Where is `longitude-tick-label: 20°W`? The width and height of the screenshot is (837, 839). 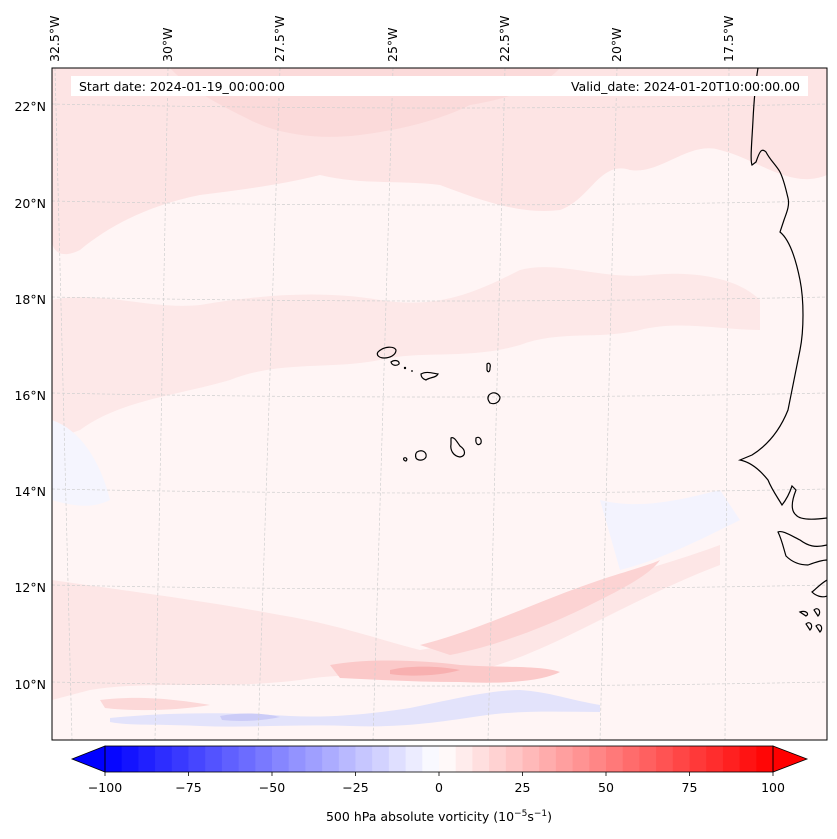 longitude-tick-label: 20°W is located at coordinates (616, 44).